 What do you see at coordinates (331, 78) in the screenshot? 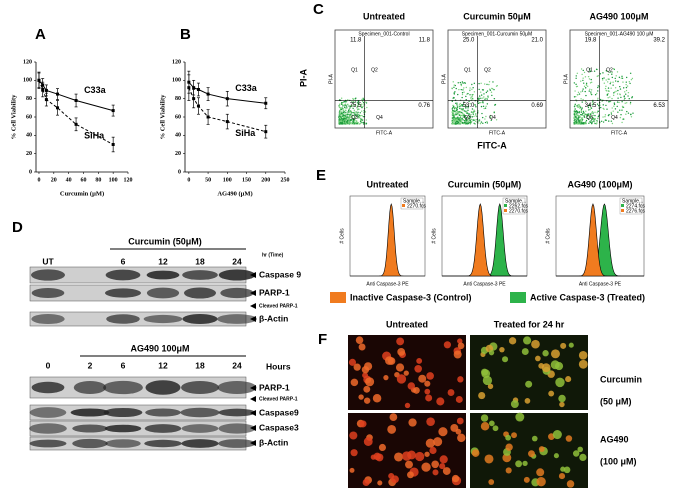
I see `plot-y-label: PI-A` at bounding box center [331, 78].